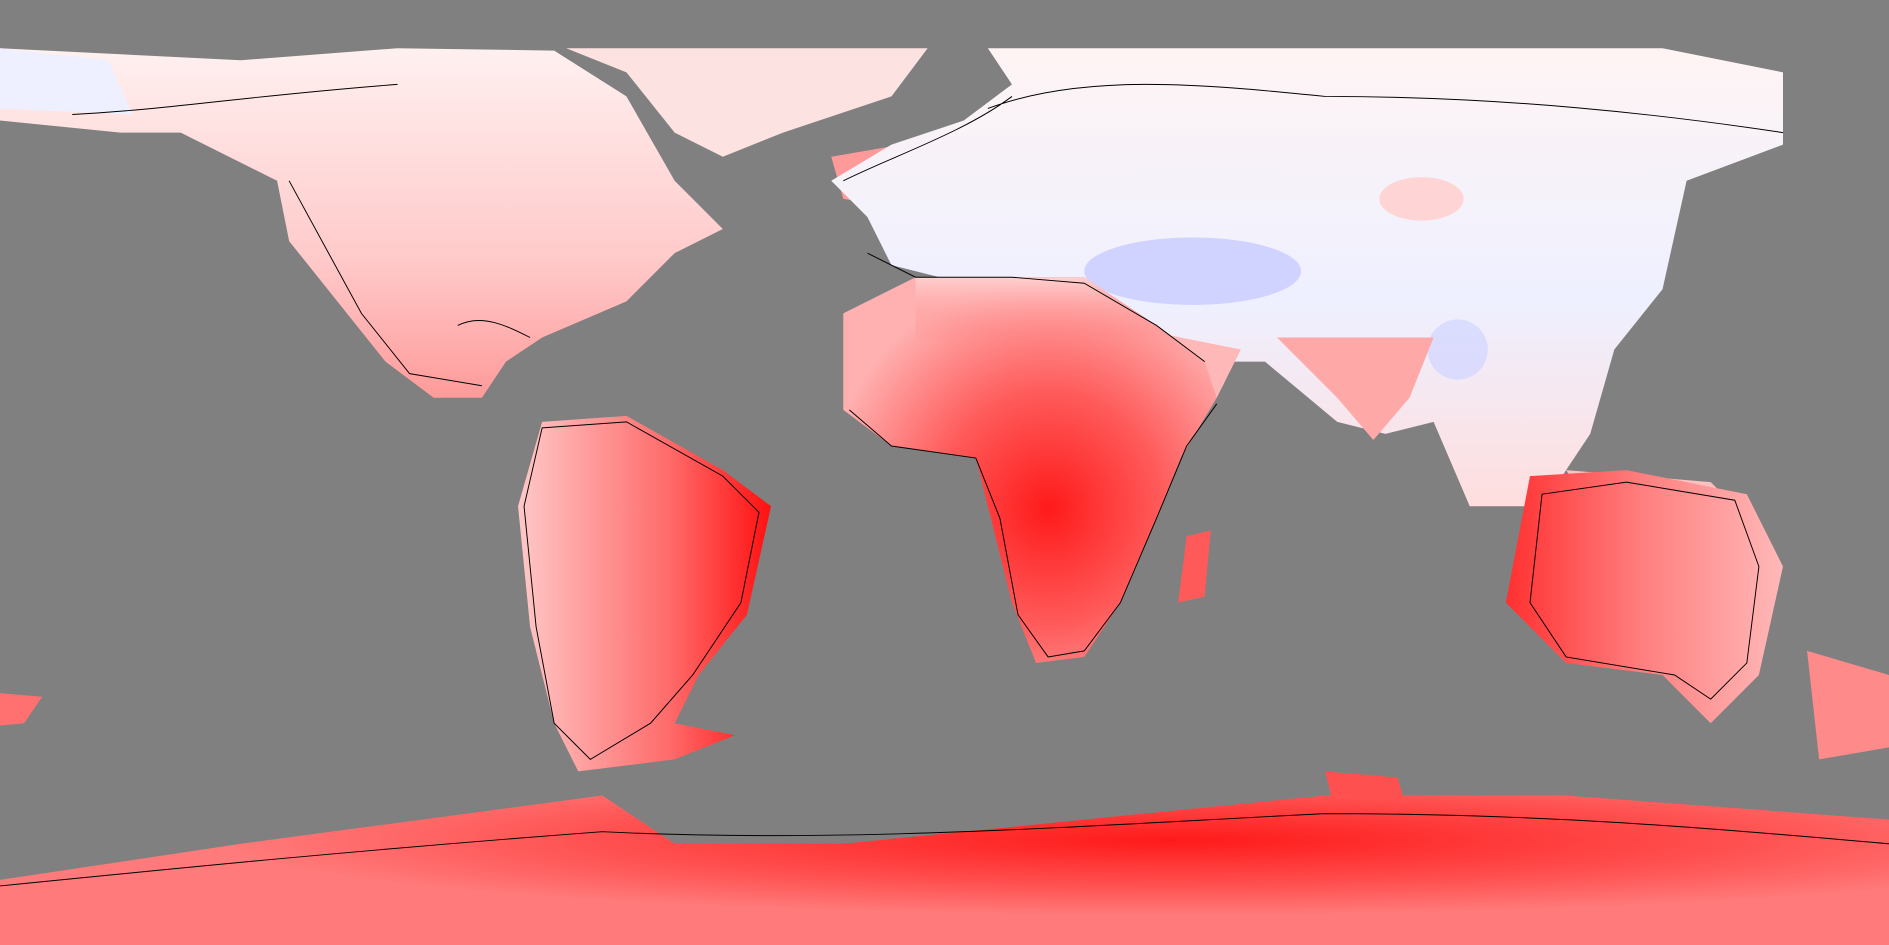 Image resolution: width=1889 pixels, height=945 pixels. Describe the element at coordinates (361, 223) in the screenshot. I see `north-america` at that location.